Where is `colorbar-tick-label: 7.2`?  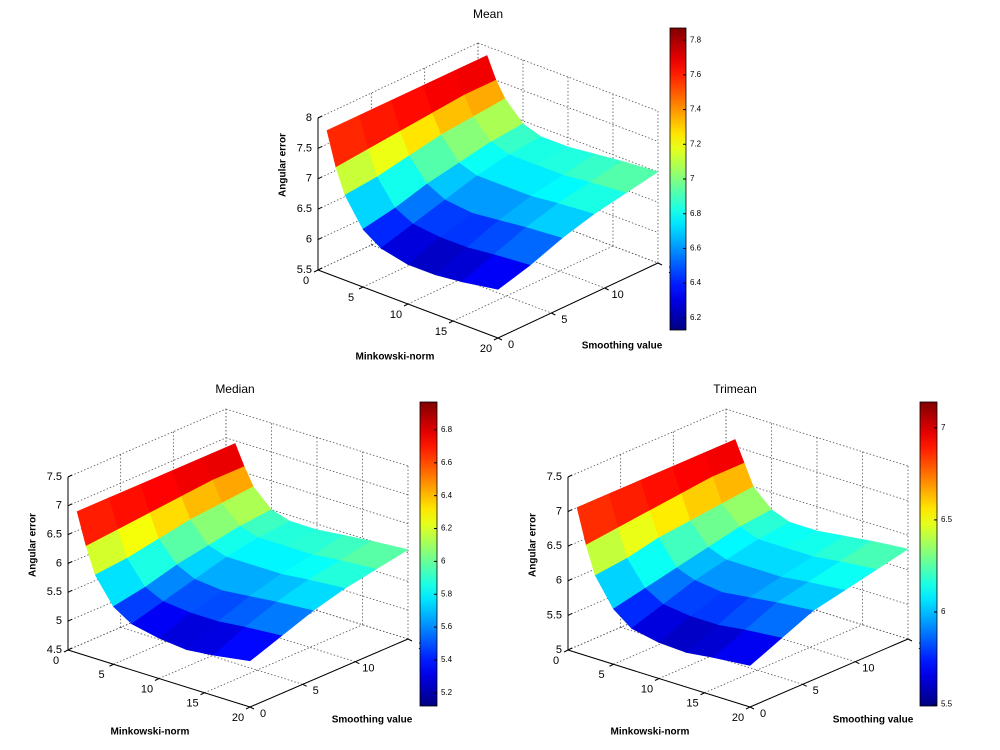 colorbar-tick-label: 7.2 is located at coordinates (696, 143).